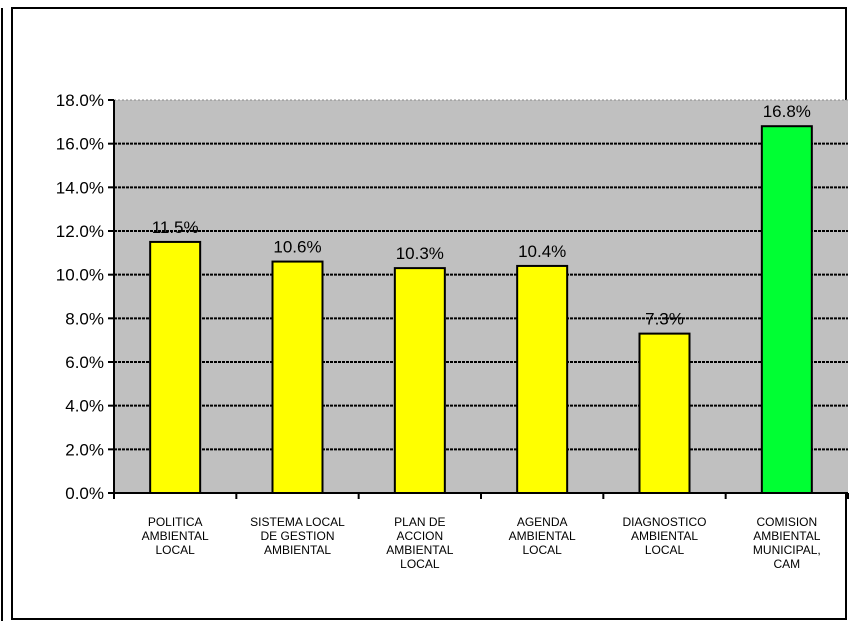 The image size is (850, 621). I want to click on y-tick-label-3: 6.0%, so click(84, 362).